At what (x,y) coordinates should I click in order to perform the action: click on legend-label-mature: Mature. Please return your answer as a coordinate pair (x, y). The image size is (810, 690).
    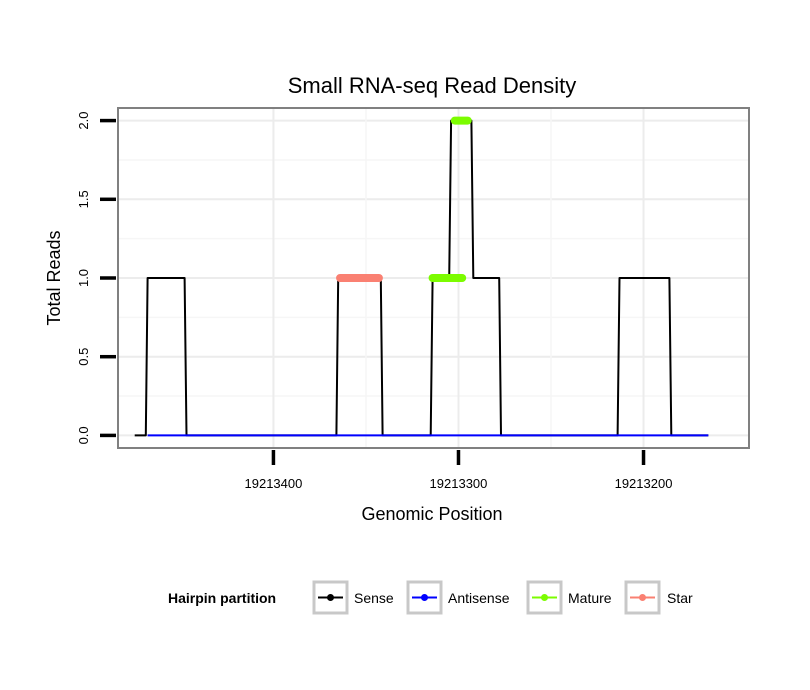
    Looking at the image, I should click on (590, 598).